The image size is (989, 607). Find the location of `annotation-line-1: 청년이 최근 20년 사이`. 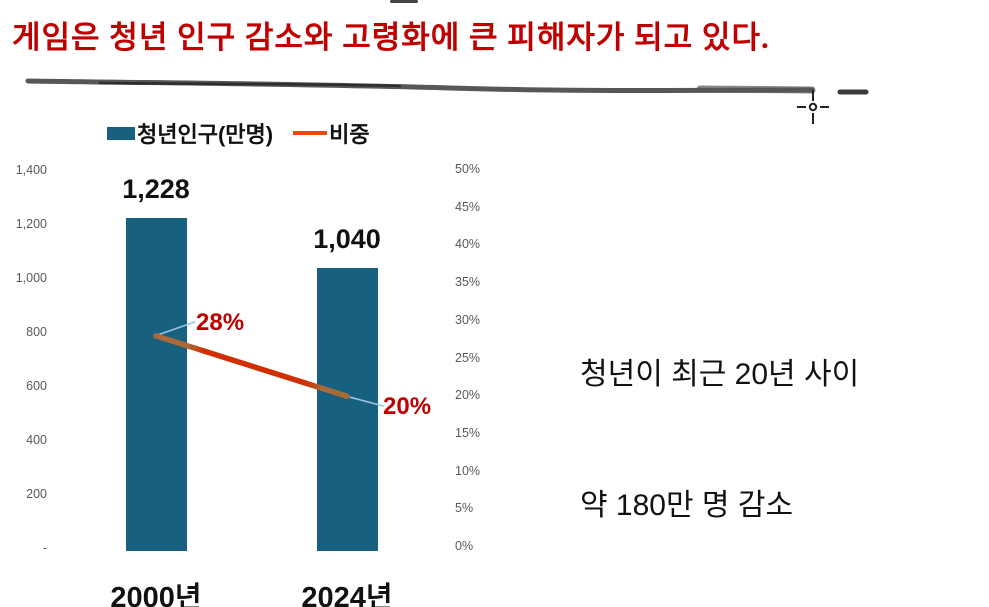

annotation-line-1: 청년이 최근 20년 사이 is located at coordinates (720, 374).